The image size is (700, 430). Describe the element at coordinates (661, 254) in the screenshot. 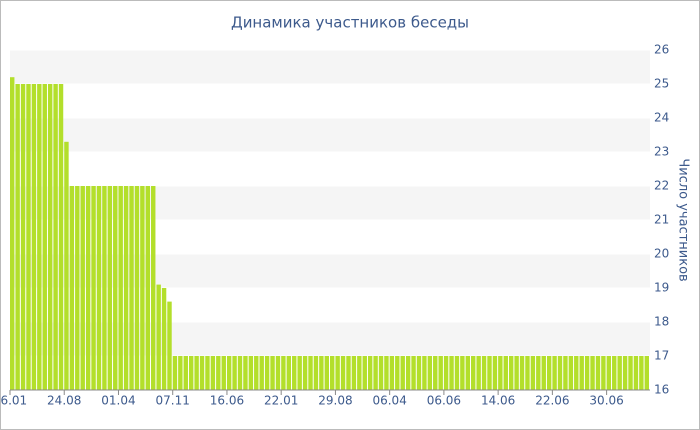

I see `y-tick-label: 20` at that location.